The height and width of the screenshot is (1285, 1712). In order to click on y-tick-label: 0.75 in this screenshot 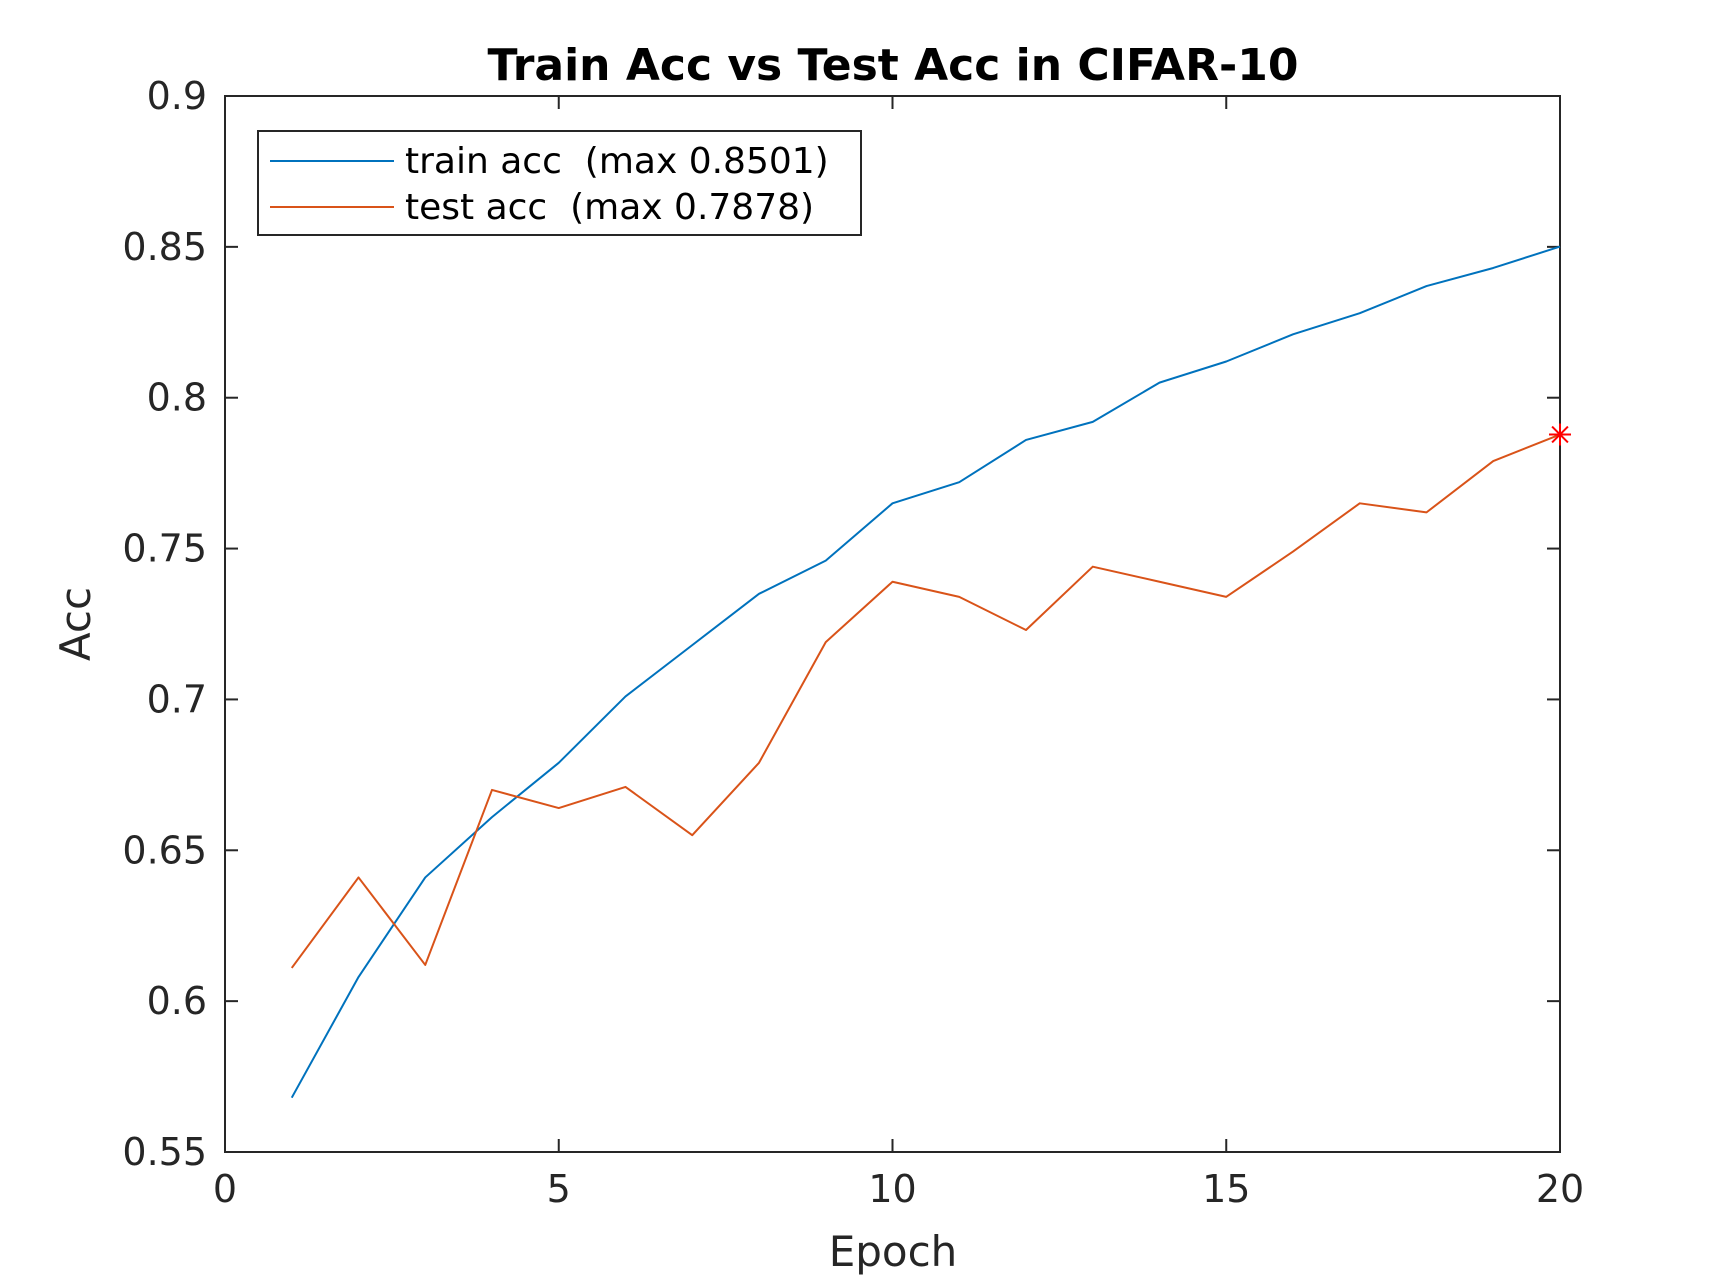, I will do `click(164, 549)`.